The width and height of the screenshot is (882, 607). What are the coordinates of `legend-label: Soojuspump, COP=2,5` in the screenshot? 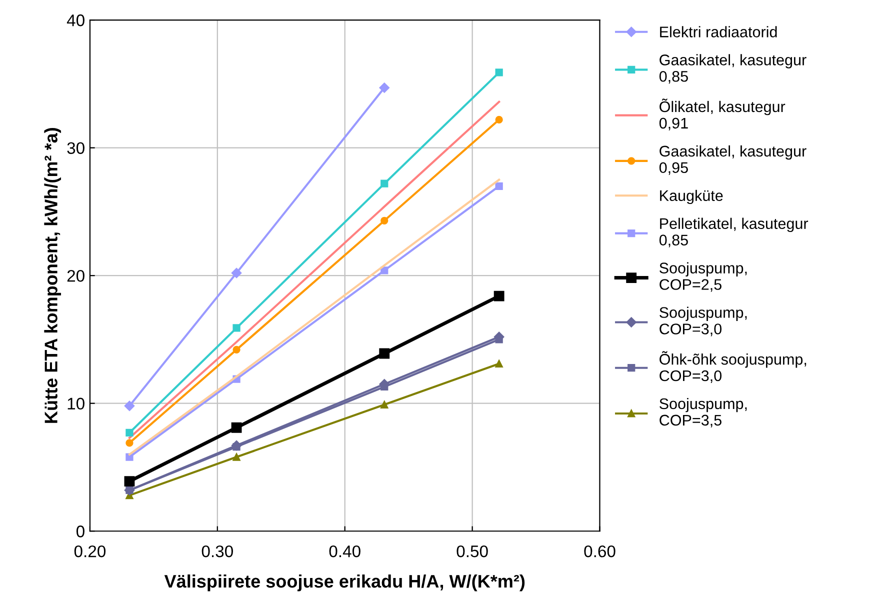 It's located at (703, 277).